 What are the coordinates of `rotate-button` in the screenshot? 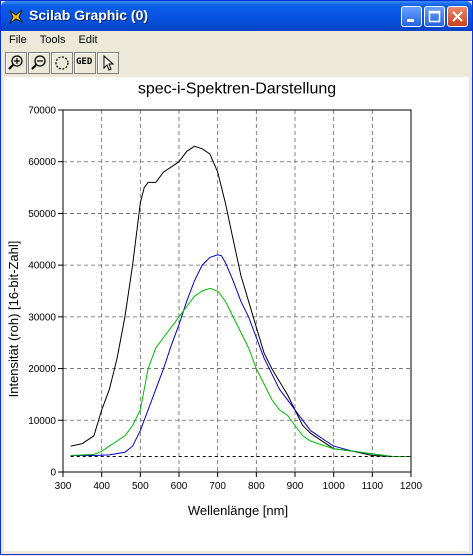 It's located at (62, 63).